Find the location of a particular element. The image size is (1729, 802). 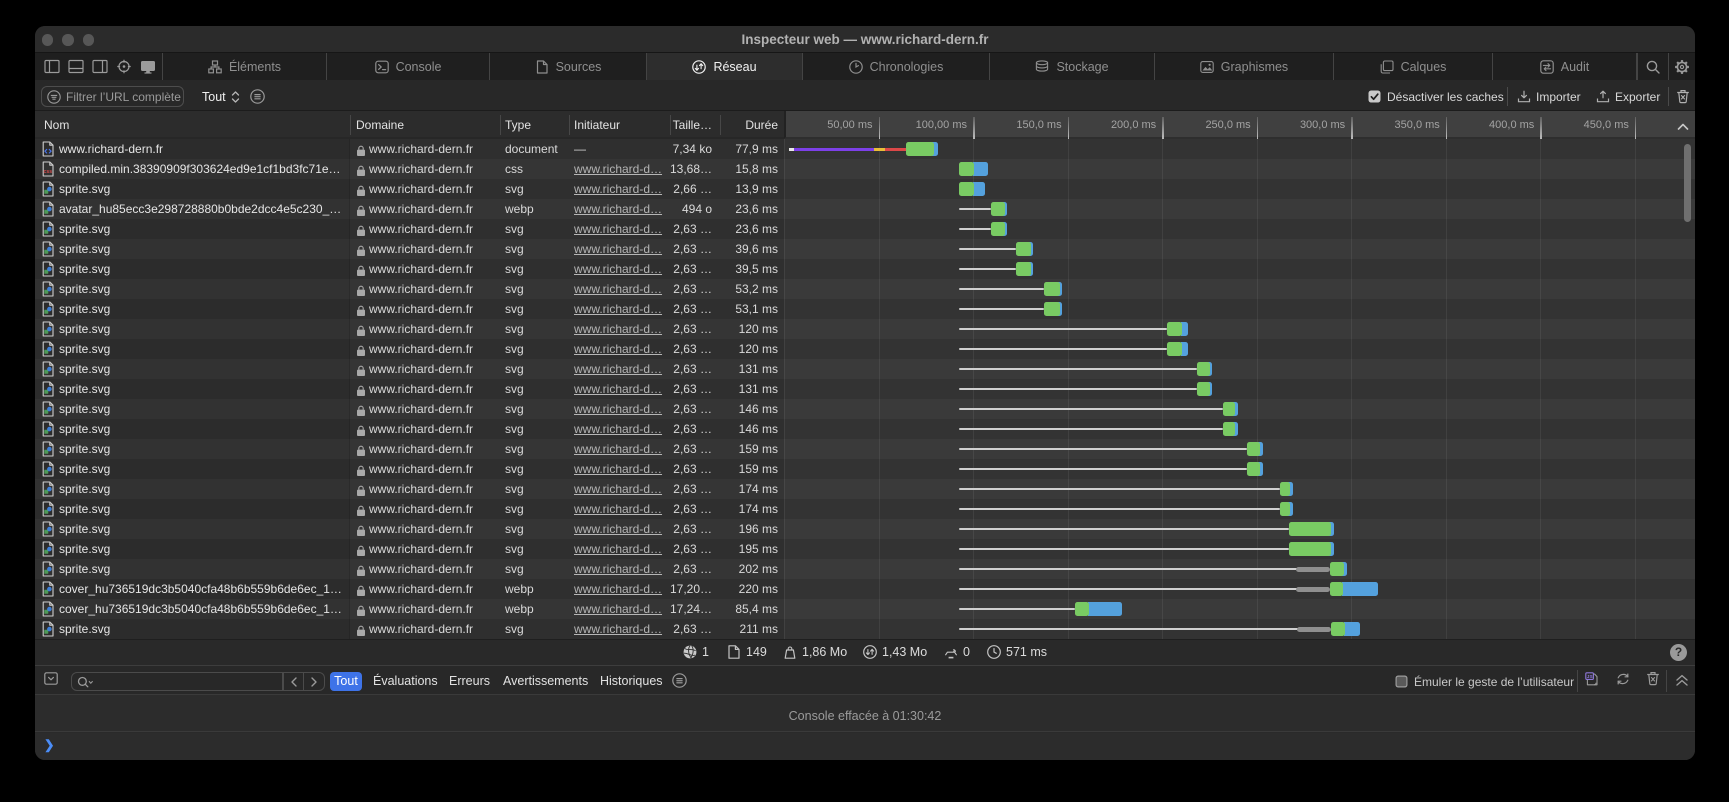

svg-text: JS is located at coordinates (1590, 677).